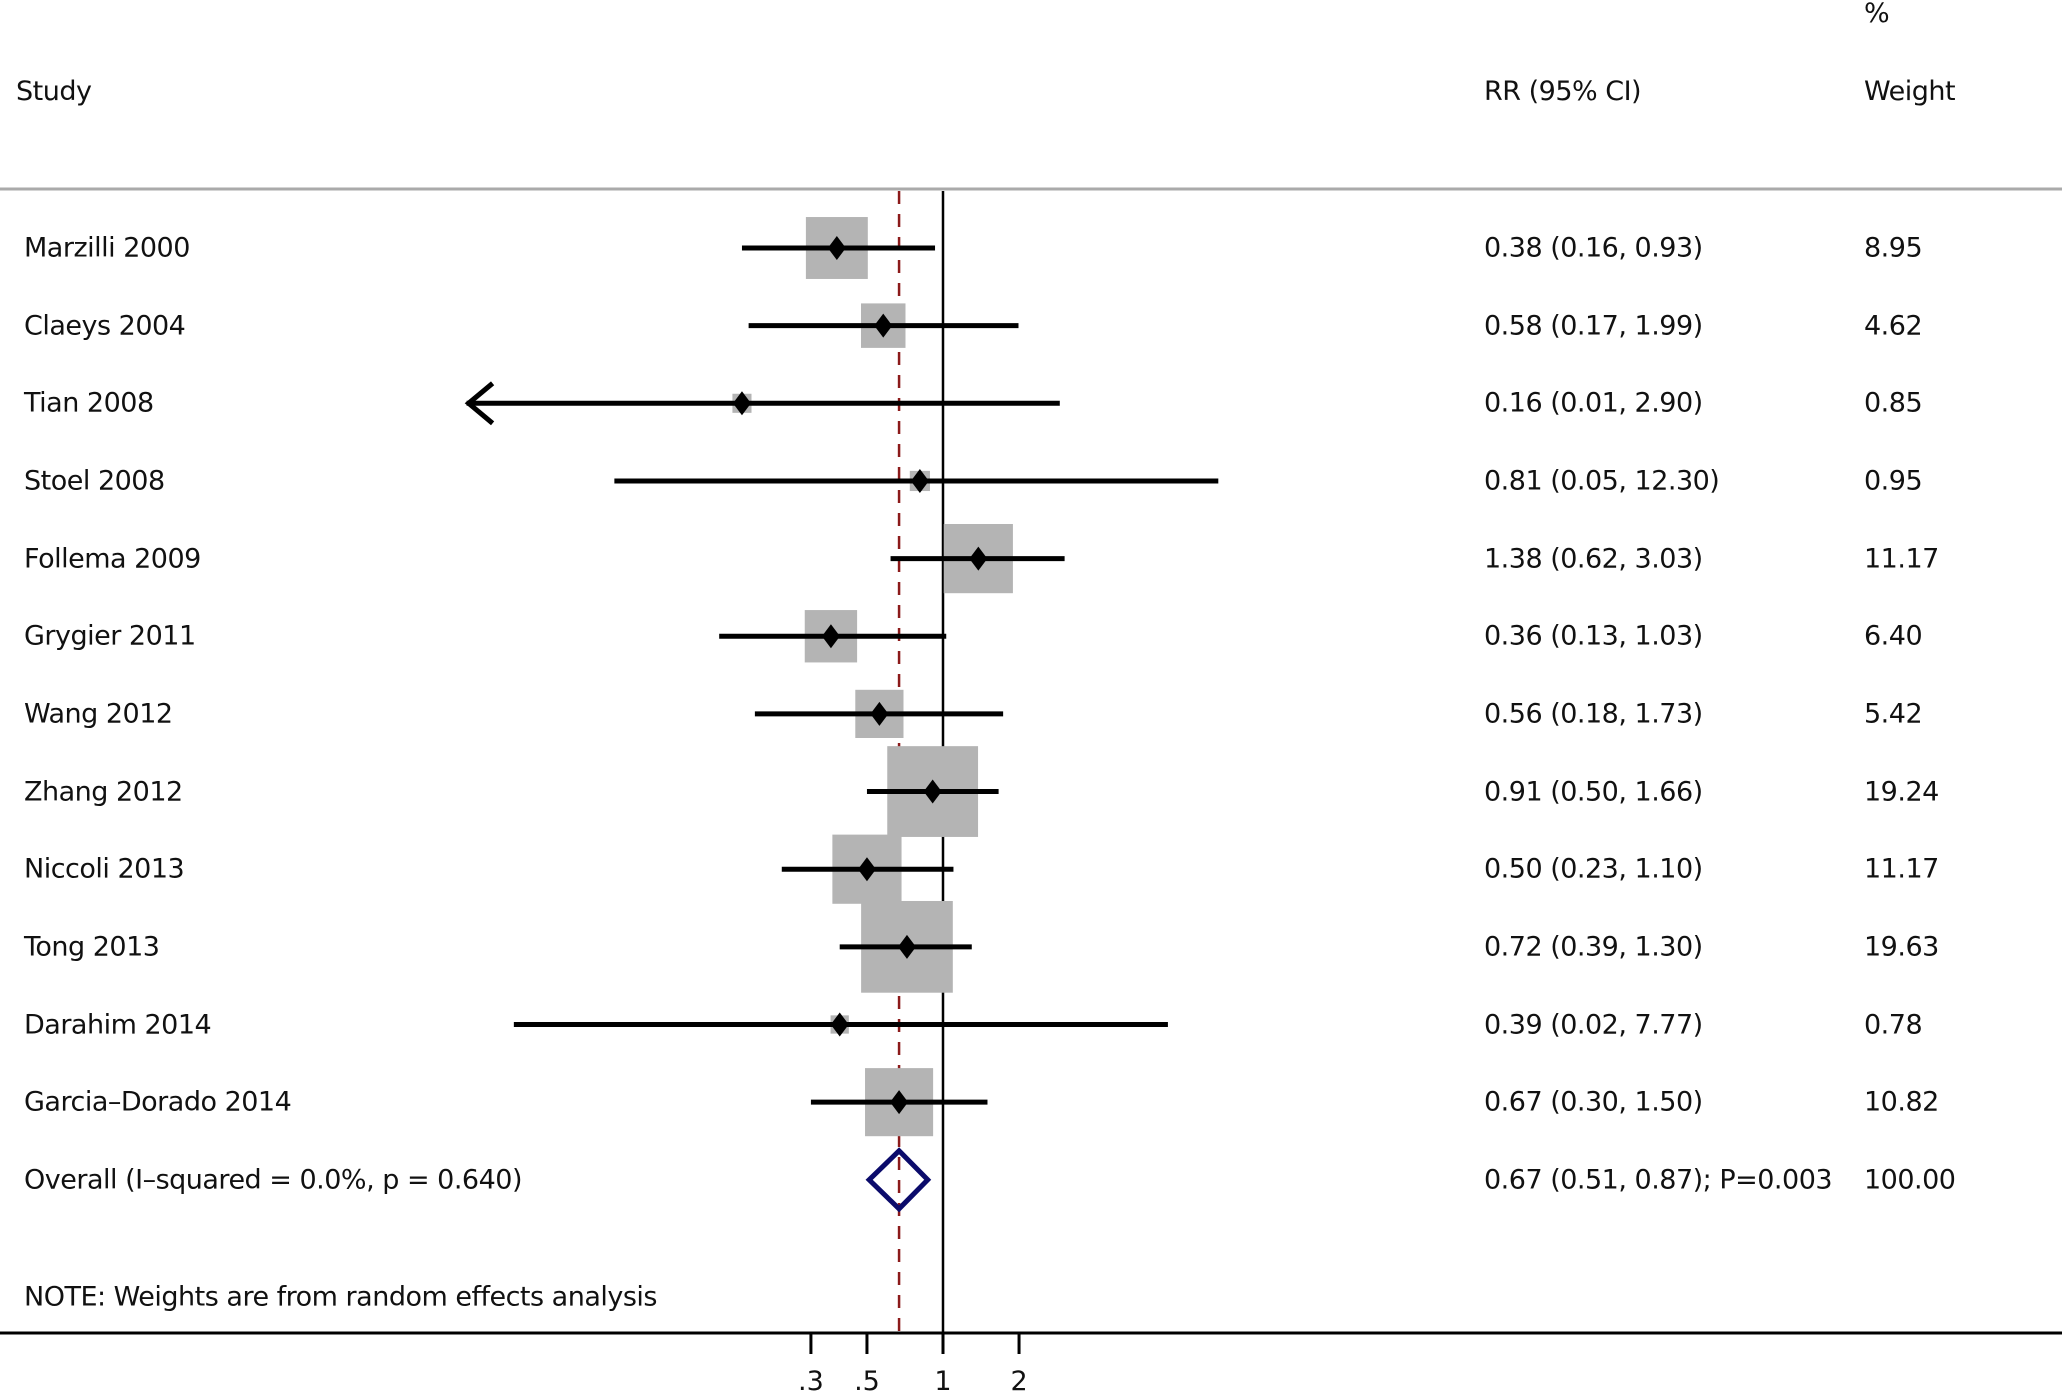  Describe the element at coordinates (54, 91) in the screenshot. I see `study-header: Study` at that location.